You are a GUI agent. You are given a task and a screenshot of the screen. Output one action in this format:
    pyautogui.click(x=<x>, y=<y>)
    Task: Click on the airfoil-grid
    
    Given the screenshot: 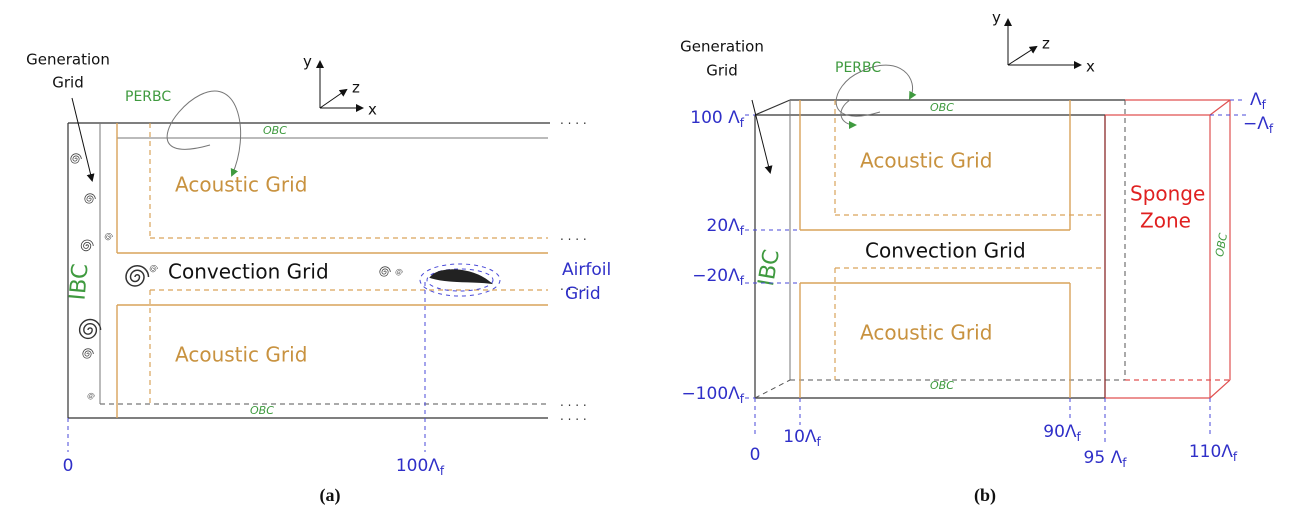 What is the action you would take?
    pyautogui.click(x=460, y=280)
    